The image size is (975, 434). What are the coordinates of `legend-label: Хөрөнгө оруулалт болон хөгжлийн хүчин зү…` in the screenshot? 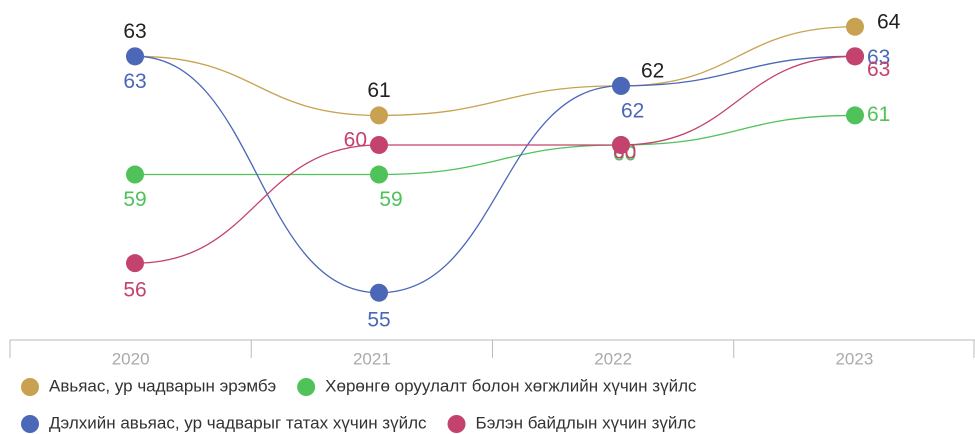 It's located at (511, 385).